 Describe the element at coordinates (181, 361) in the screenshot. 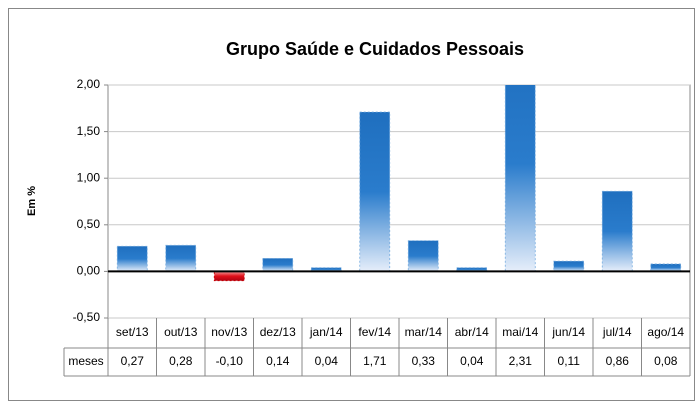

I see `value-label: 0,28` at that location.